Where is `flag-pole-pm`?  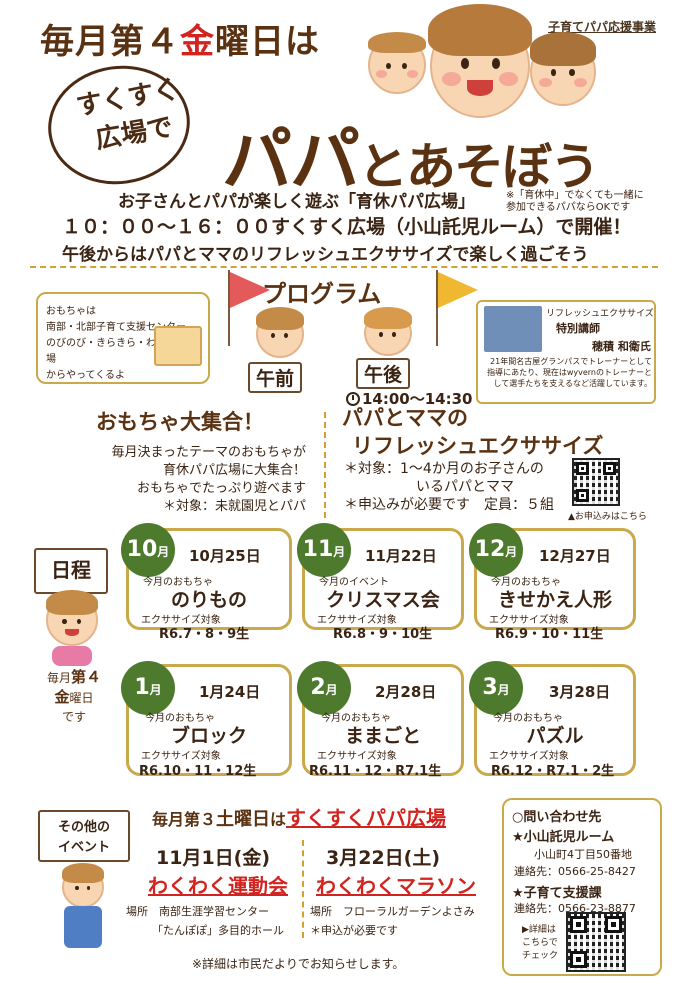 flag-pole-pm is located at coordinates (437, 308).